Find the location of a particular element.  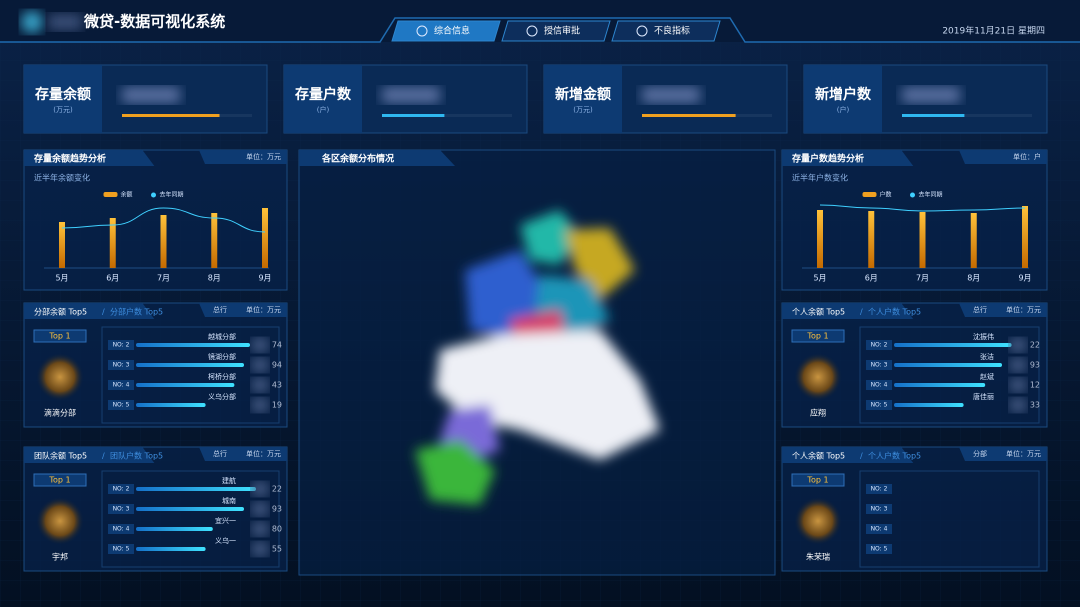

row-value: 94 is located at coordinates (277, 365).